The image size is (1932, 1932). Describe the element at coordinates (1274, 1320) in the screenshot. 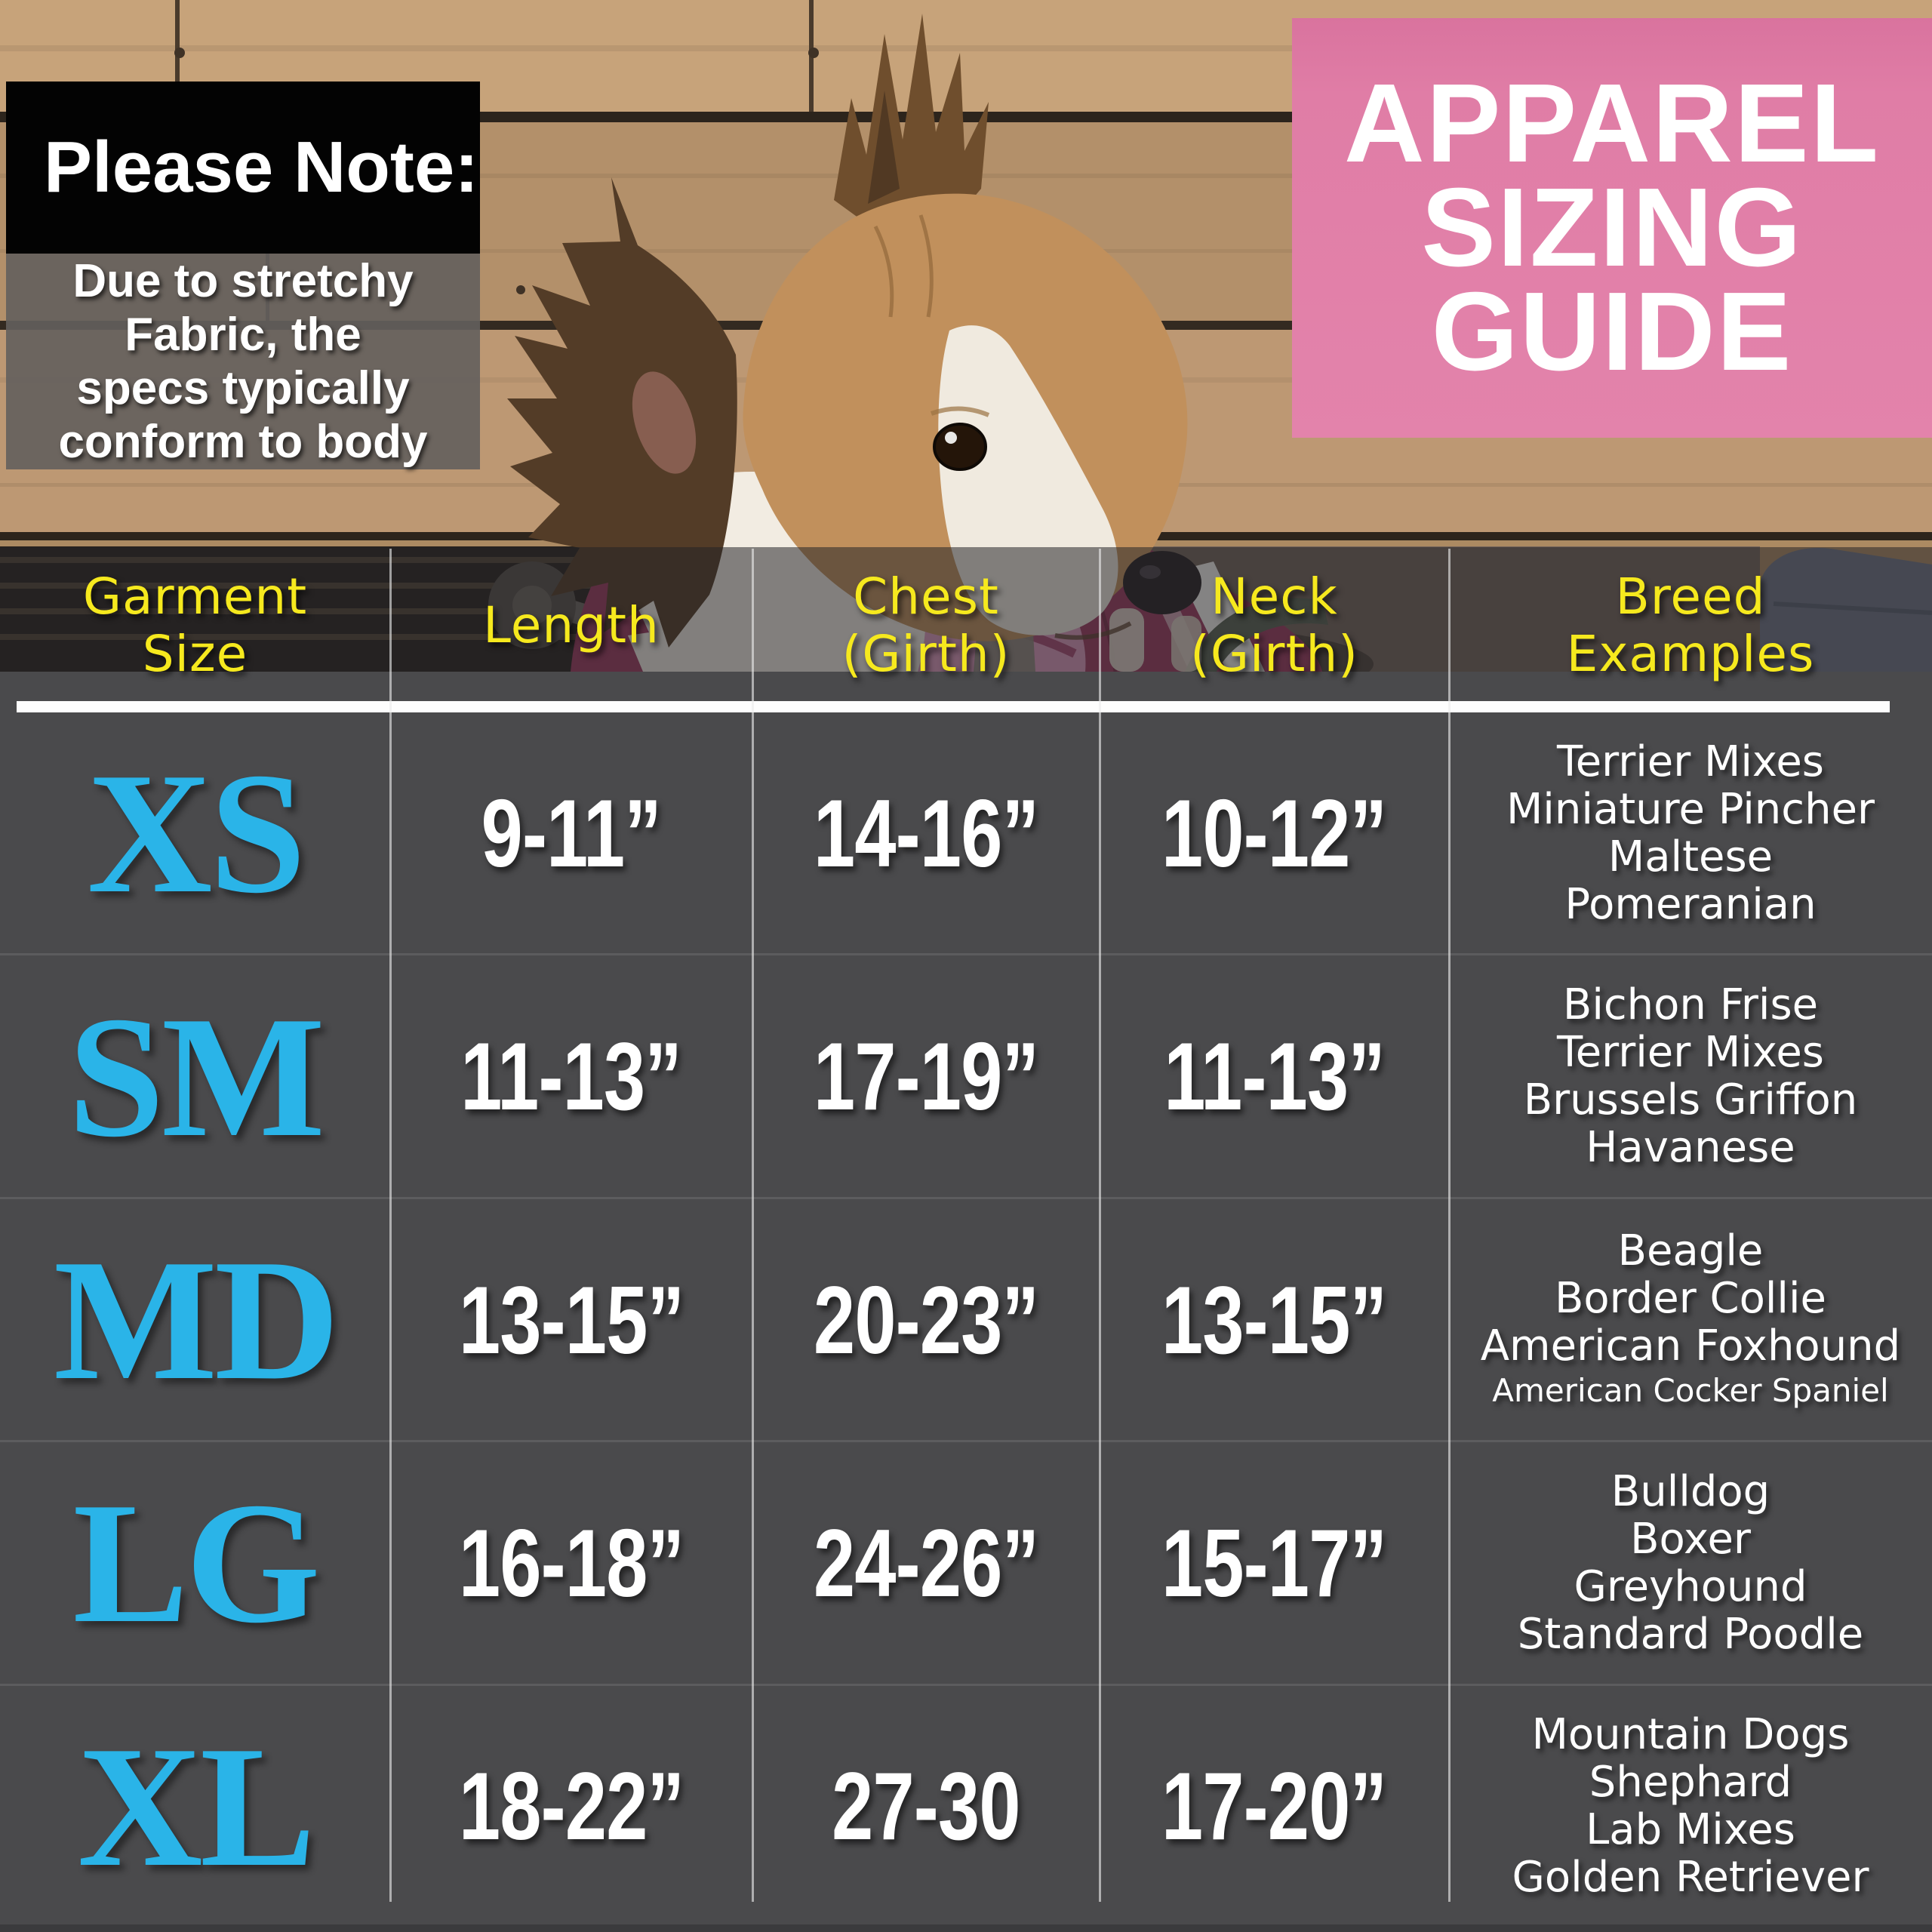

I see `neck-value: 13-15”` at that location.